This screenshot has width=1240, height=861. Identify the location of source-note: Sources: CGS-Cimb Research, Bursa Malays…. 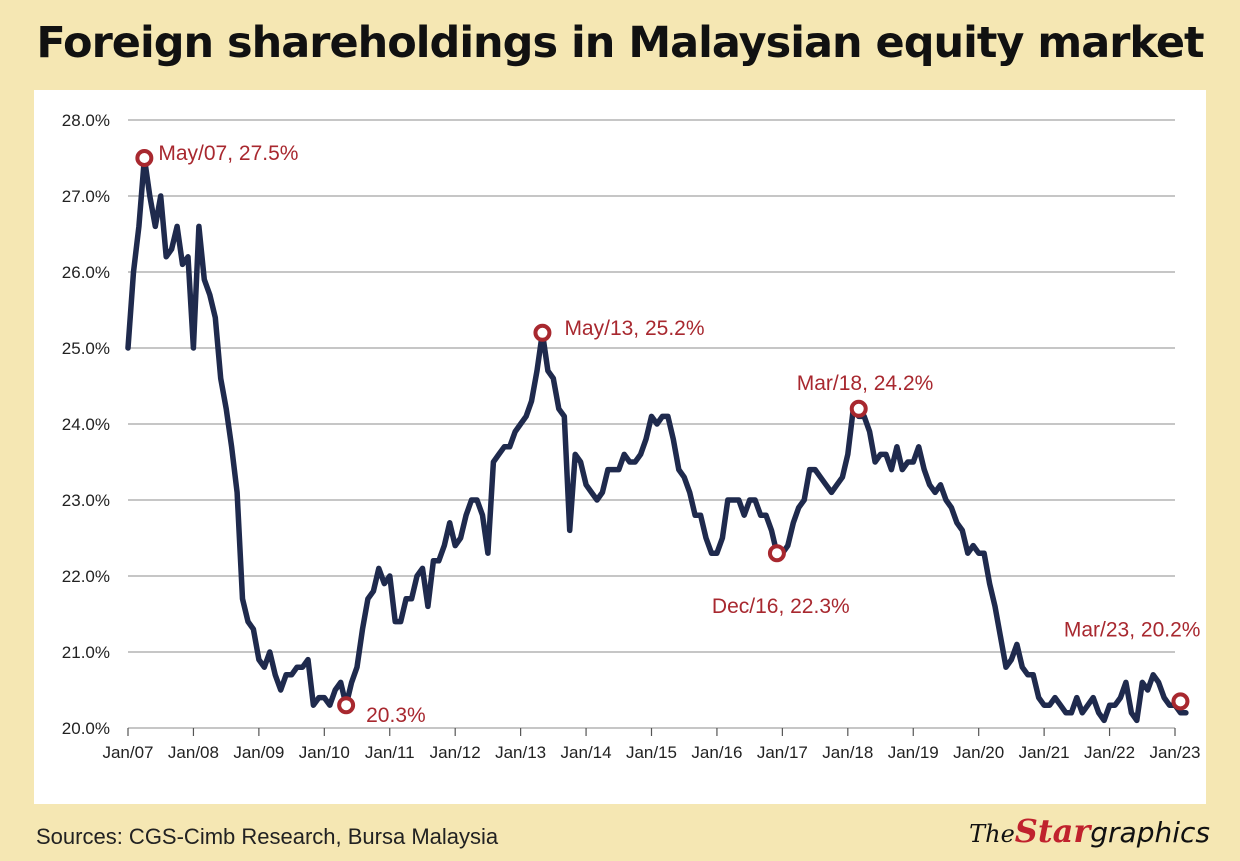
(267, 836).